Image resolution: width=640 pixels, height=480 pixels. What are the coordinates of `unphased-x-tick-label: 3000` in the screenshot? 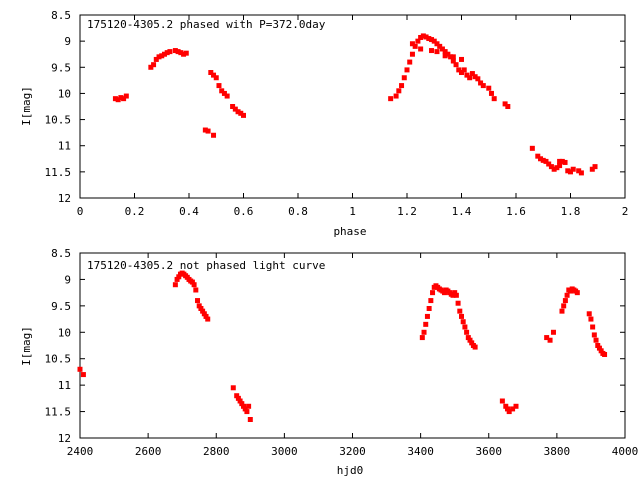 It's located at (284, 451).